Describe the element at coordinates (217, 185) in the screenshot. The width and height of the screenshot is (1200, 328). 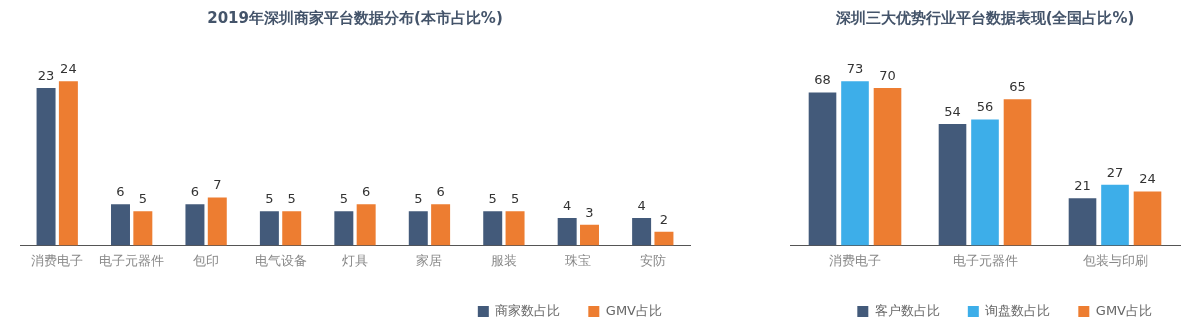
I see `data-label: 7` at that location.